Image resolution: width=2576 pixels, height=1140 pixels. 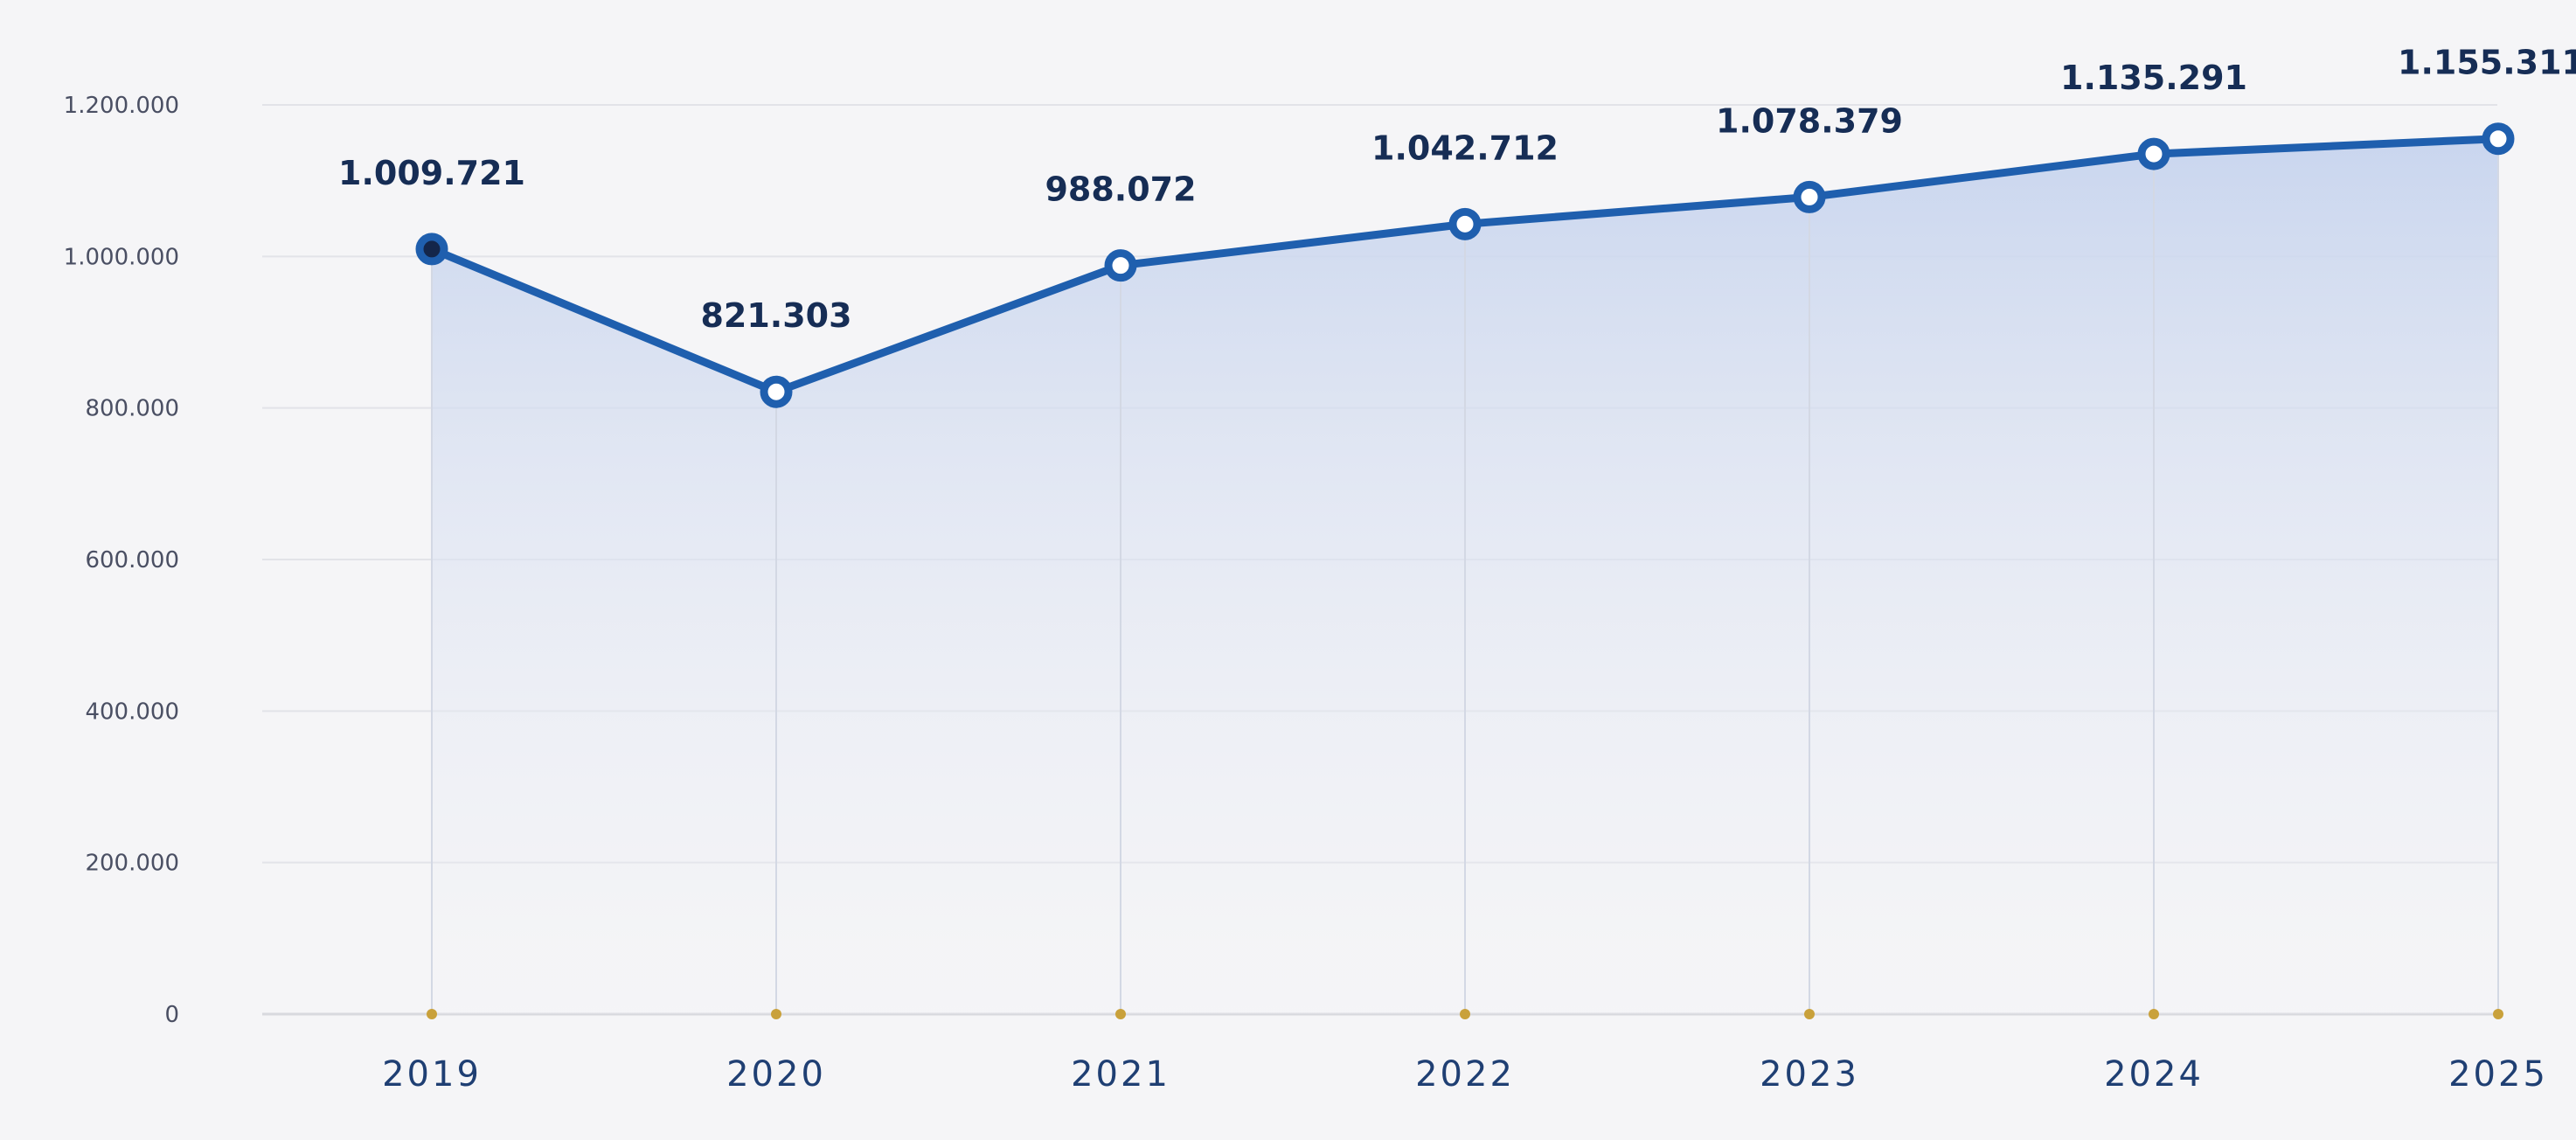 What do you see at coordinates (1810, 120) in the screenshot?
I see `data-label: 1.078.379` at bounding box center [1810, 120].